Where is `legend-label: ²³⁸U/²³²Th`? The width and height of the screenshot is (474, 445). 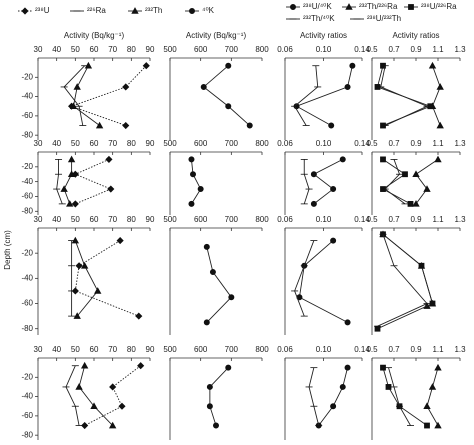 legend-label: ²³⁸U/²³²Th is located at coordinates (384, 18).